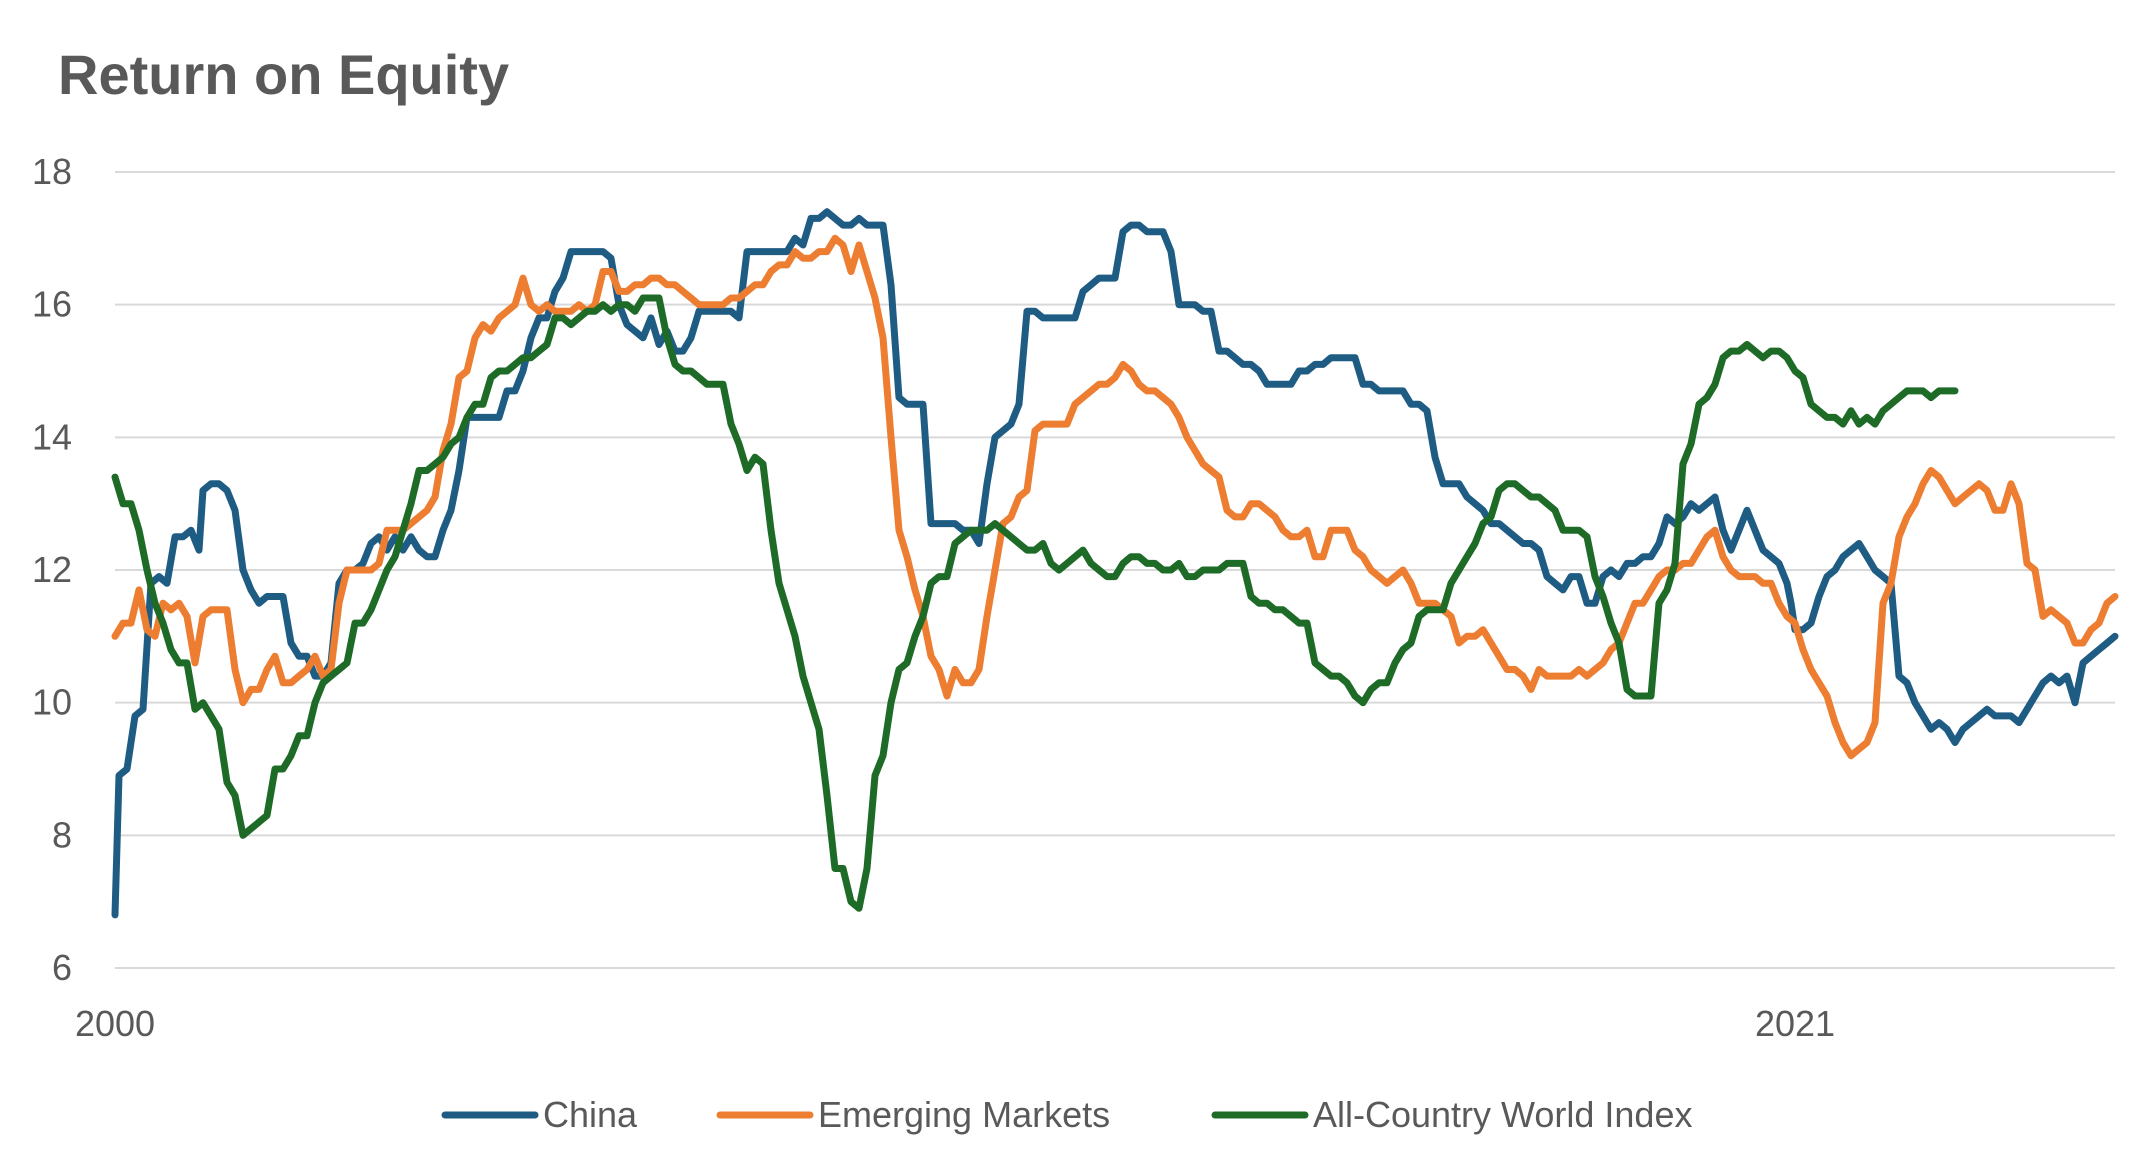 The width and height of the screenshot is (2145, 1169). I want to click on x-tick-label: 2000, so click(115, 1023).